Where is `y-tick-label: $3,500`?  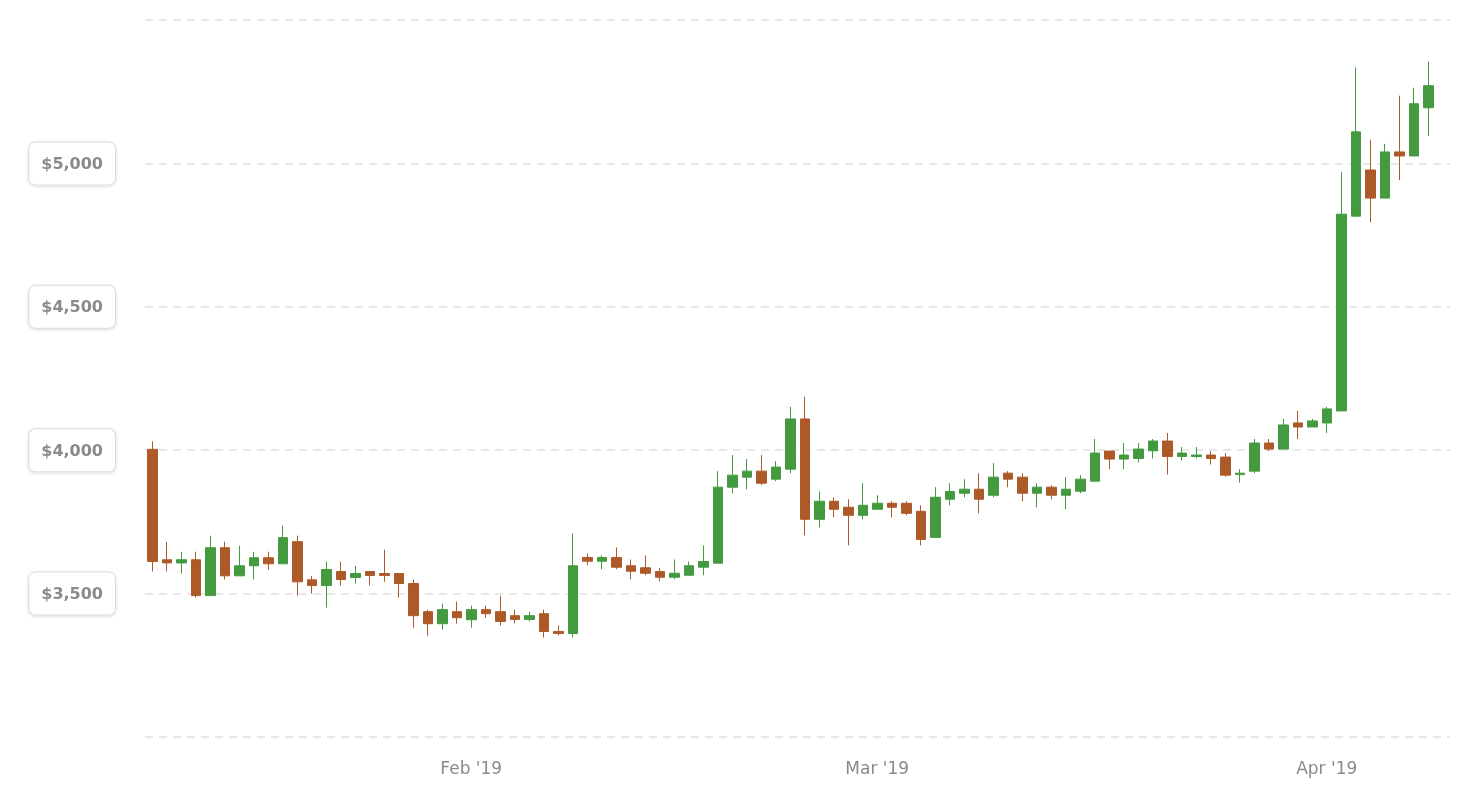 y-tick-label: $3,500 is located at coordinates (72, 594).